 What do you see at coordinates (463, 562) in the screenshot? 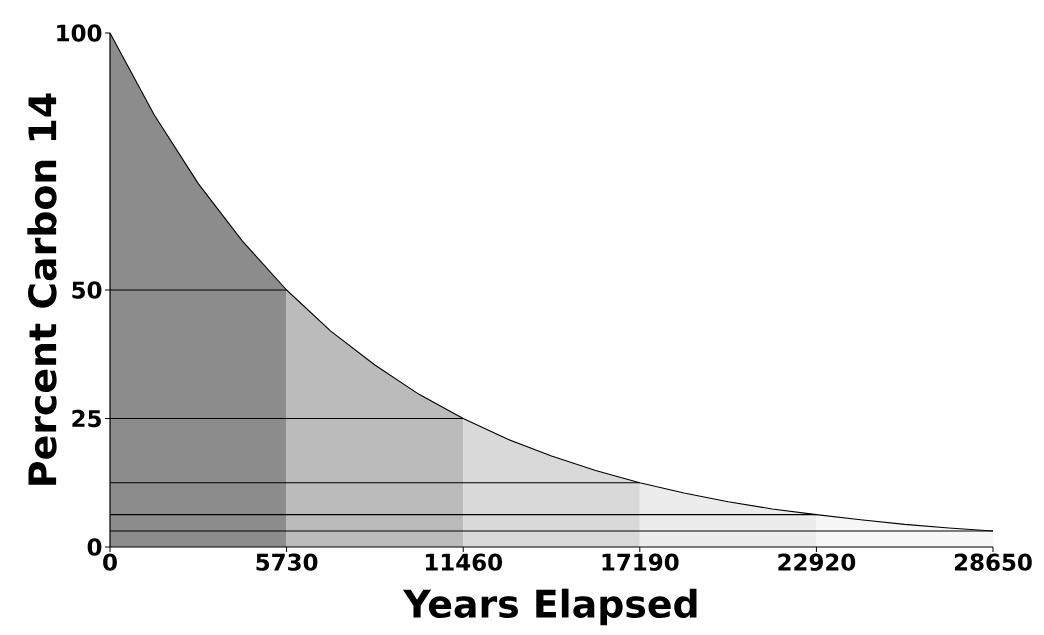
I see `x-tick-label: 11460` at bounding box center [463, 562].